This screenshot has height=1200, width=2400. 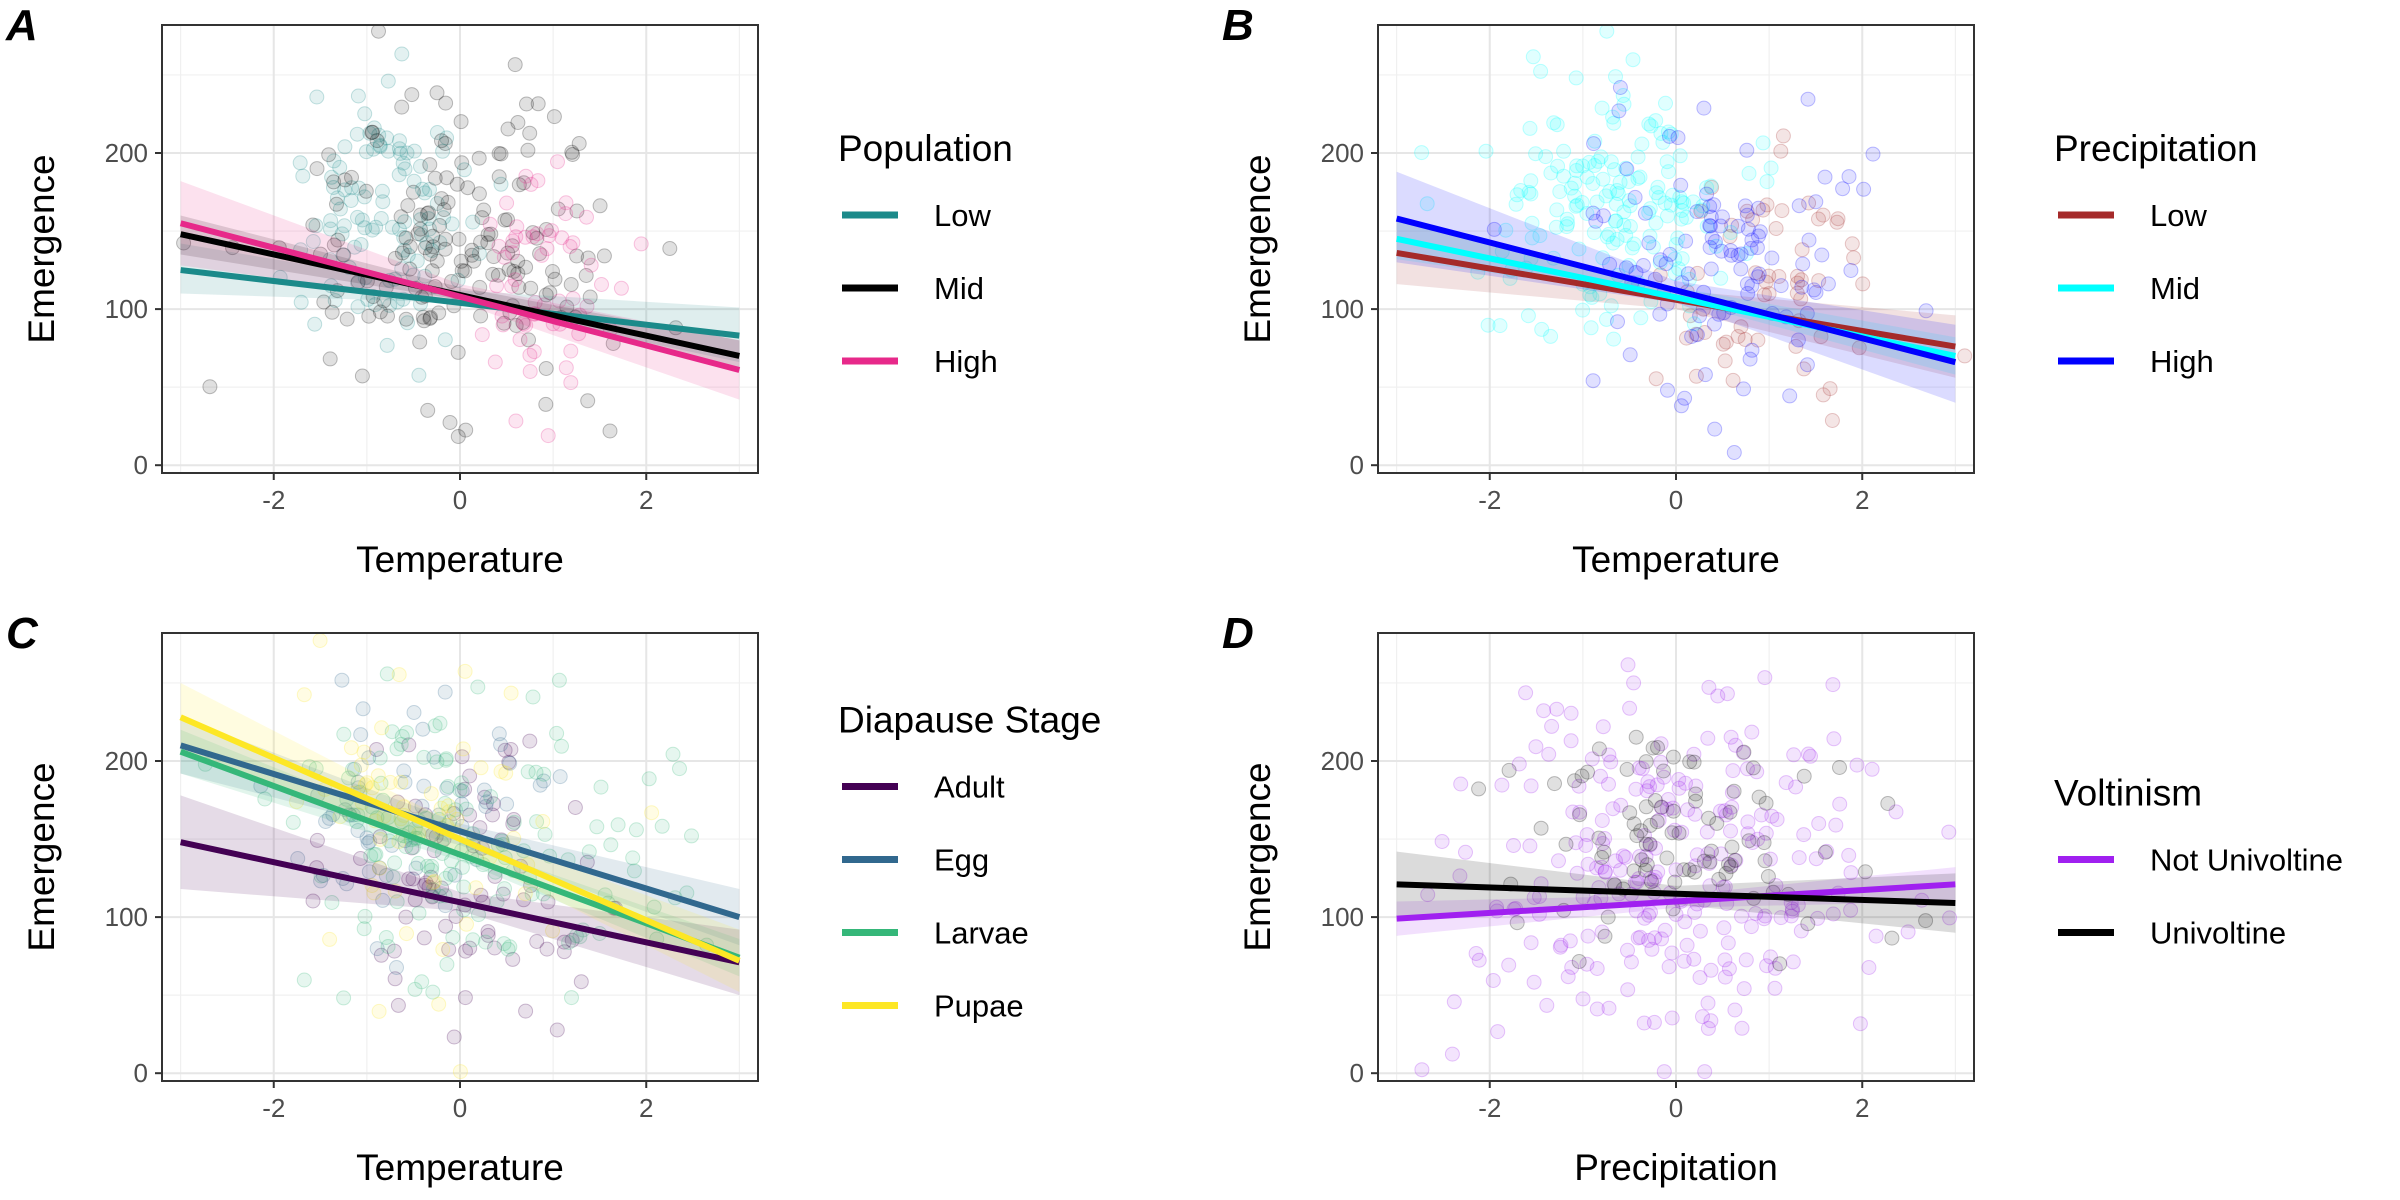 What do you see at coordinates (460, 895) in the screenshot?
I see `confidence-band` at bounding box center [460, 895].